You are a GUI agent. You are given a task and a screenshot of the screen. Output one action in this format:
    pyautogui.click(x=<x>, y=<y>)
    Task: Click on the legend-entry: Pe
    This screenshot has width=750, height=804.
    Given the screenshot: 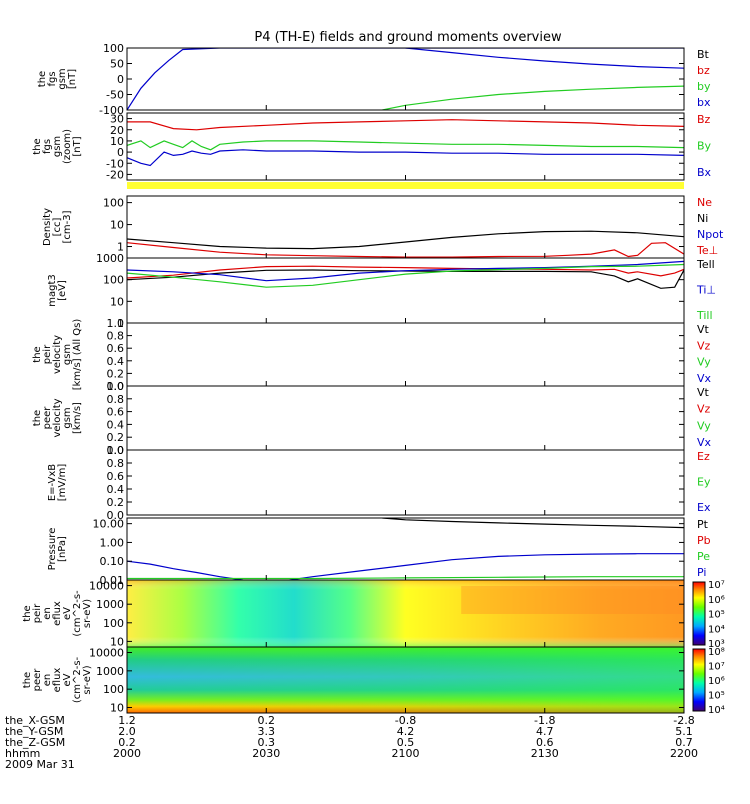 What is the action you would take?
    pyautogui.click(x=703, y=556)
    